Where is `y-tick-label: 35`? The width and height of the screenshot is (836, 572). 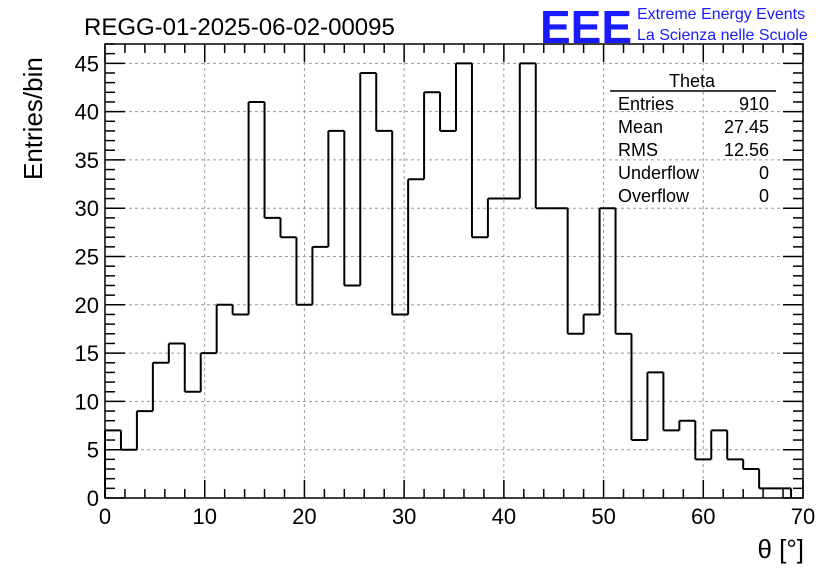
y-tick-label: 35 is located at coordinates (87, 160).